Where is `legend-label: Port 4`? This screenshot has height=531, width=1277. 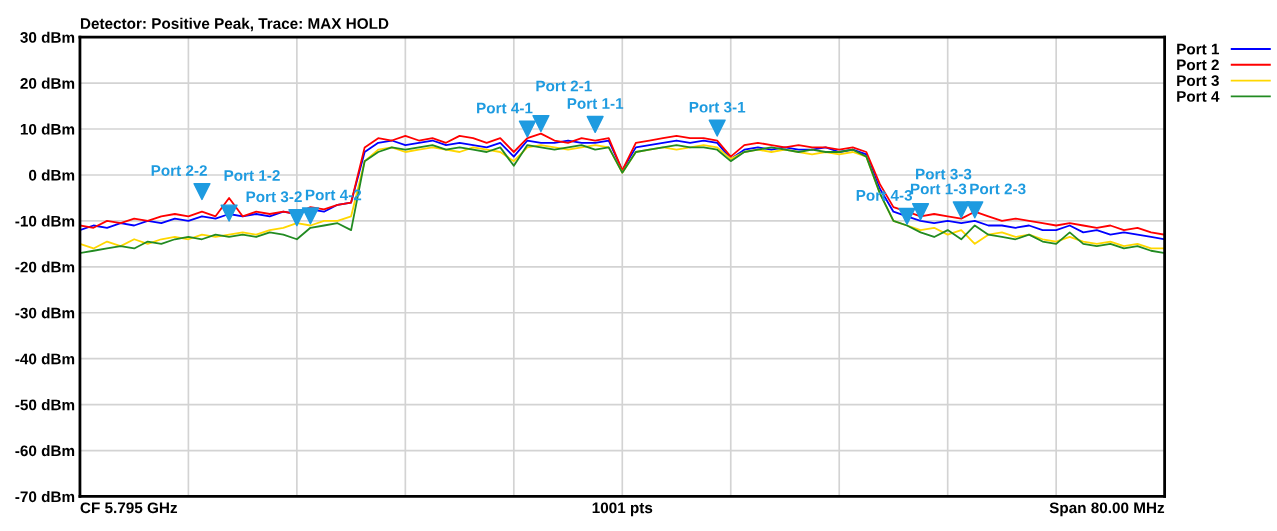 legend-label: Port 4 is located at coordinates (1198, 96).